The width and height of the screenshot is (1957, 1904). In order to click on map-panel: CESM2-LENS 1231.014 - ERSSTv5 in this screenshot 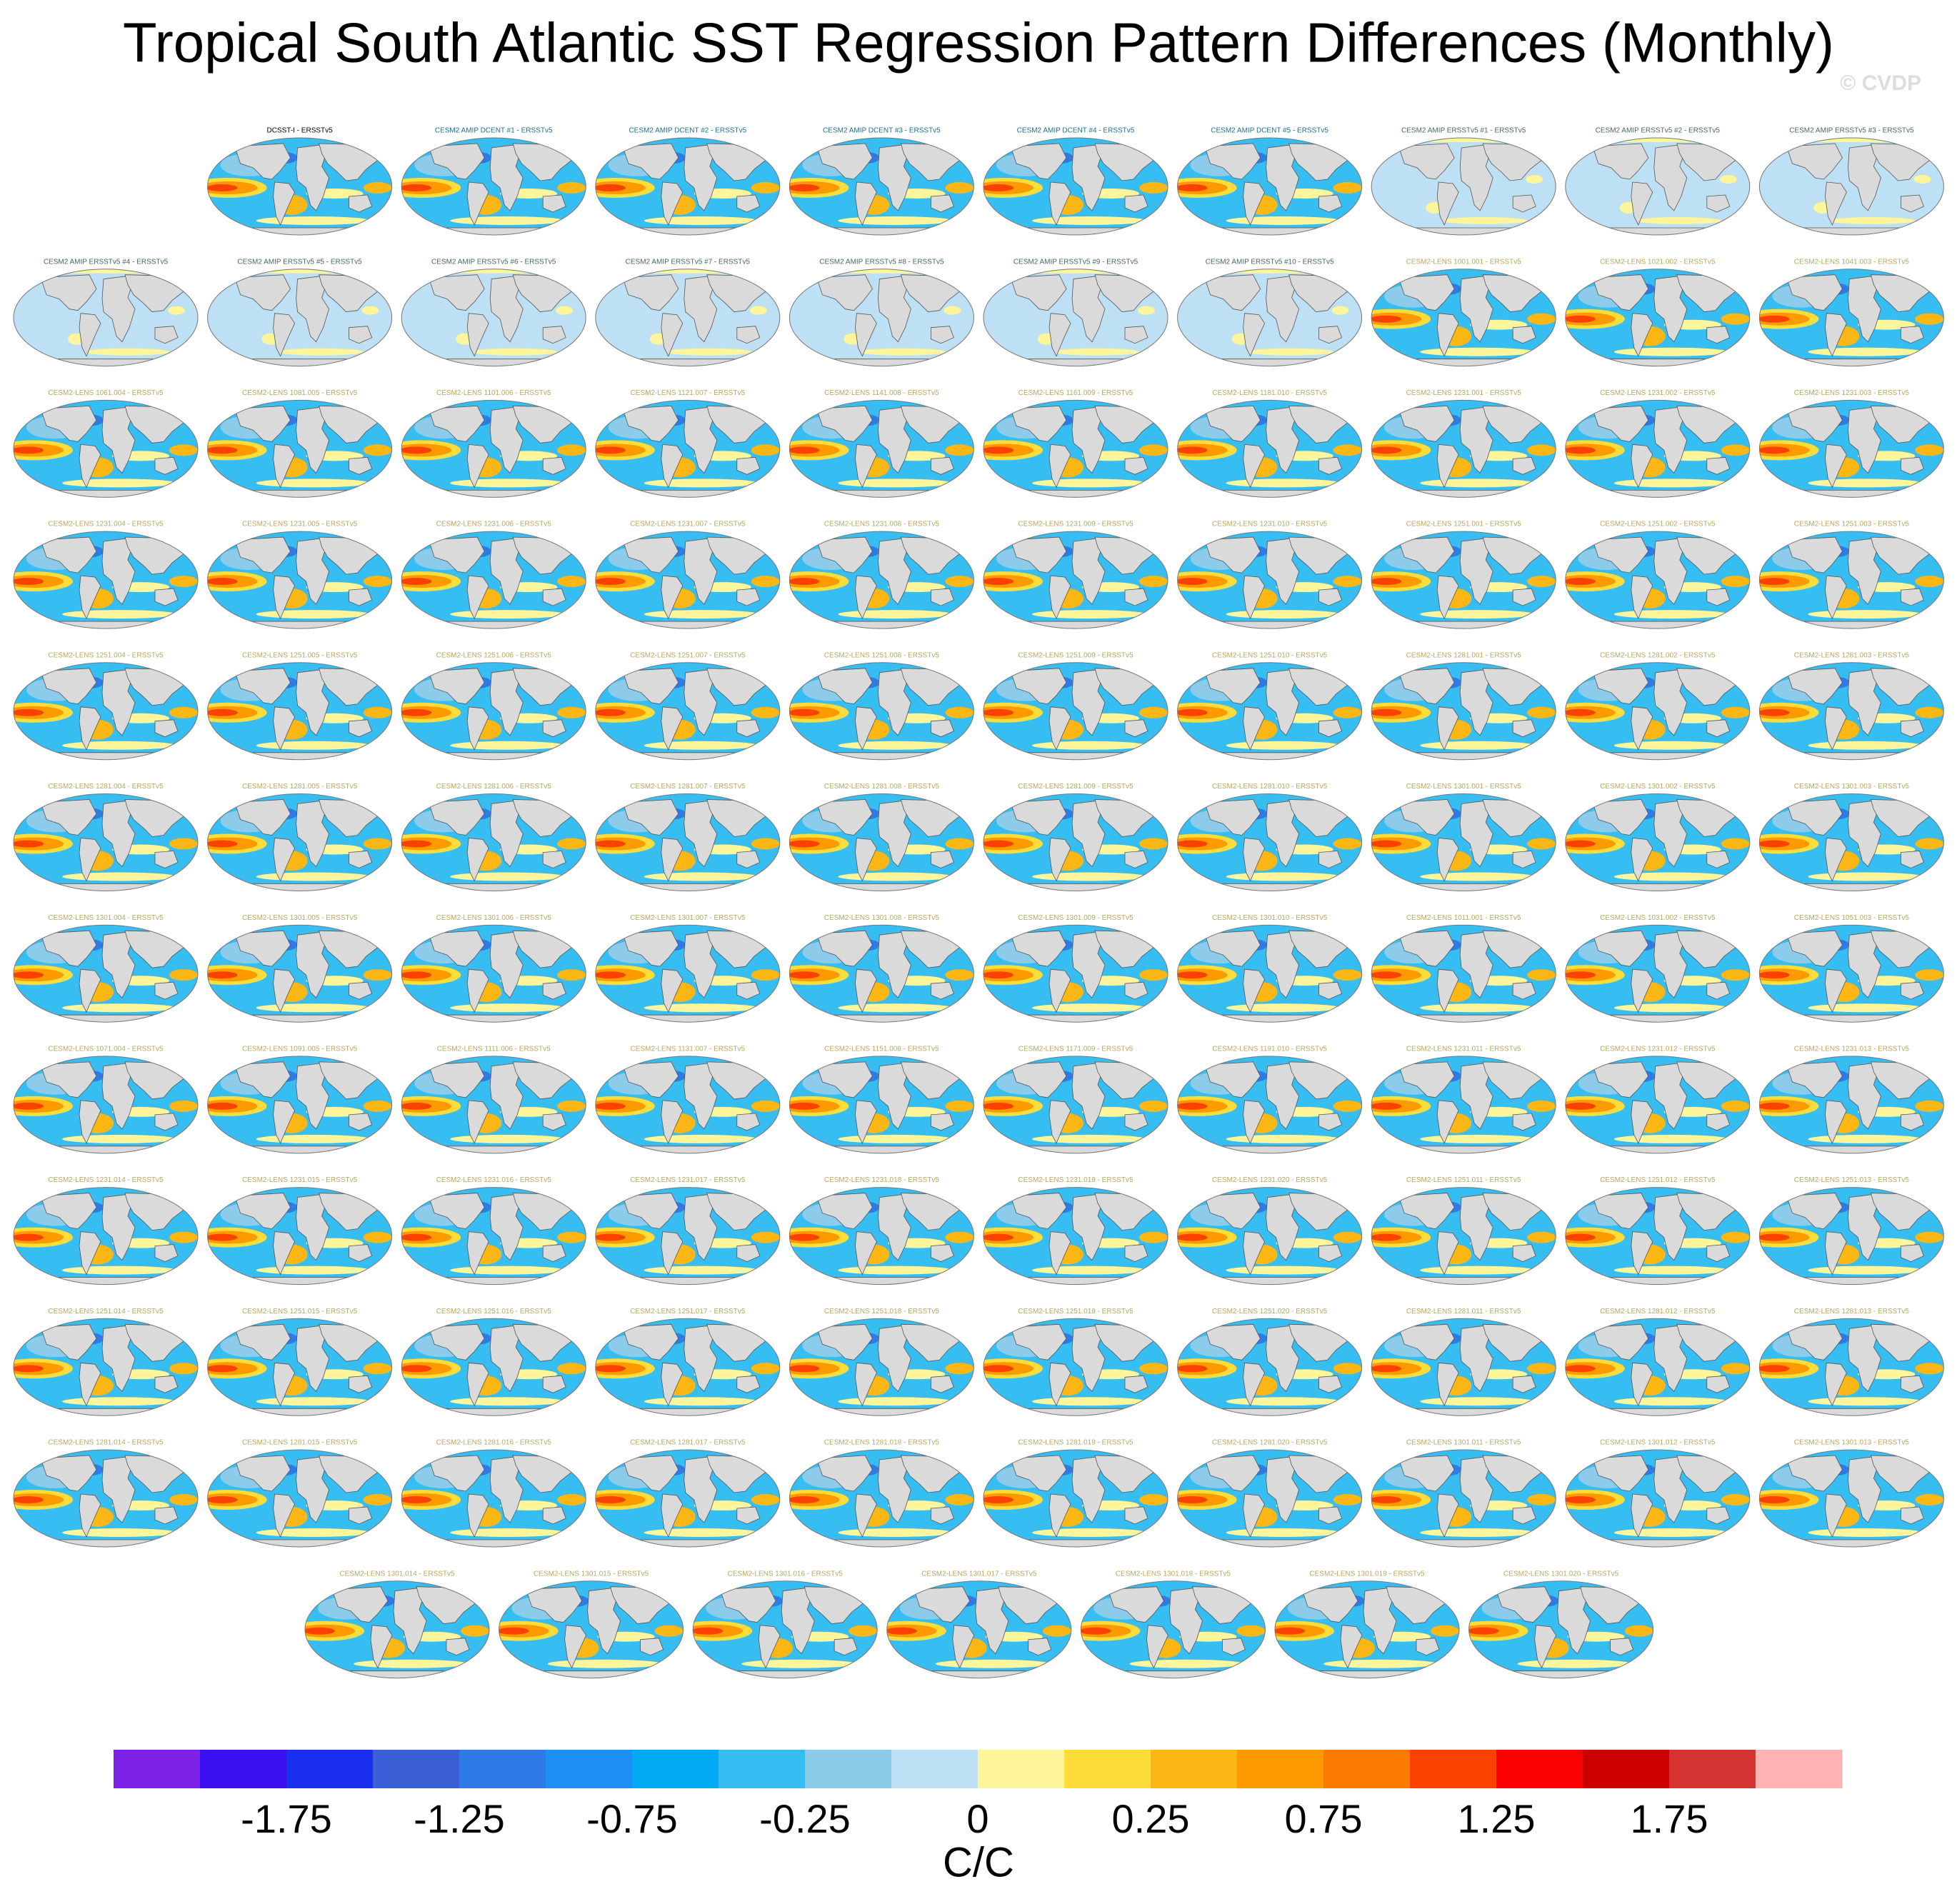, I will do `click(99, 1231)`.